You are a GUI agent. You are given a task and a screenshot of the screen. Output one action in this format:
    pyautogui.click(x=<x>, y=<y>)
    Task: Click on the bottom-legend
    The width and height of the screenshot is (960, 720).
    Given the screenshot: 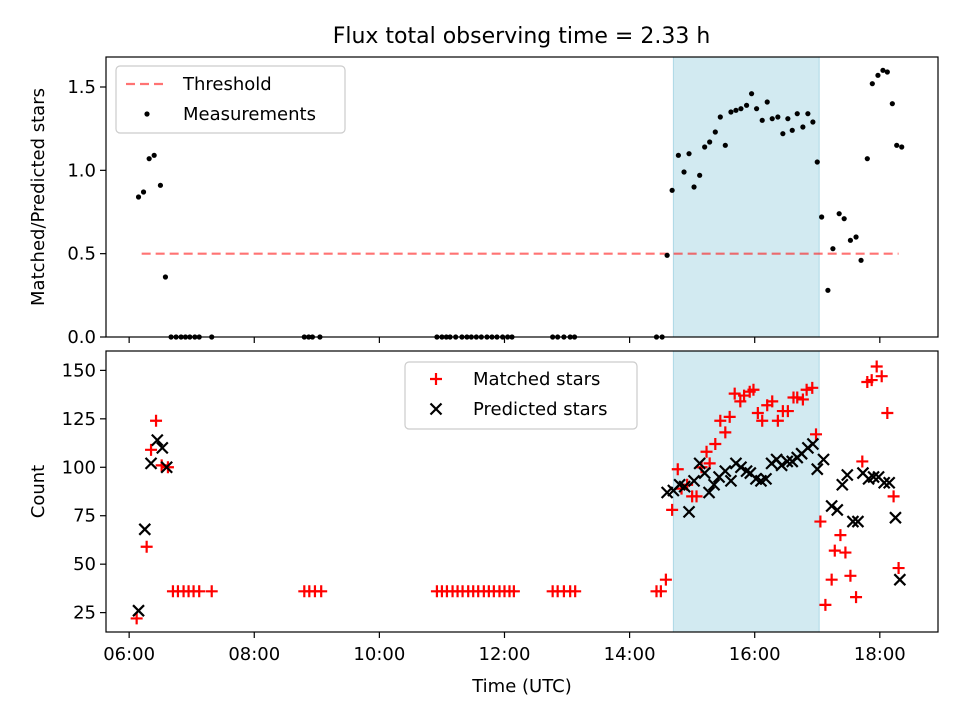 What is the action you would take?
    pyautogui.click(x=521, y=395)
    